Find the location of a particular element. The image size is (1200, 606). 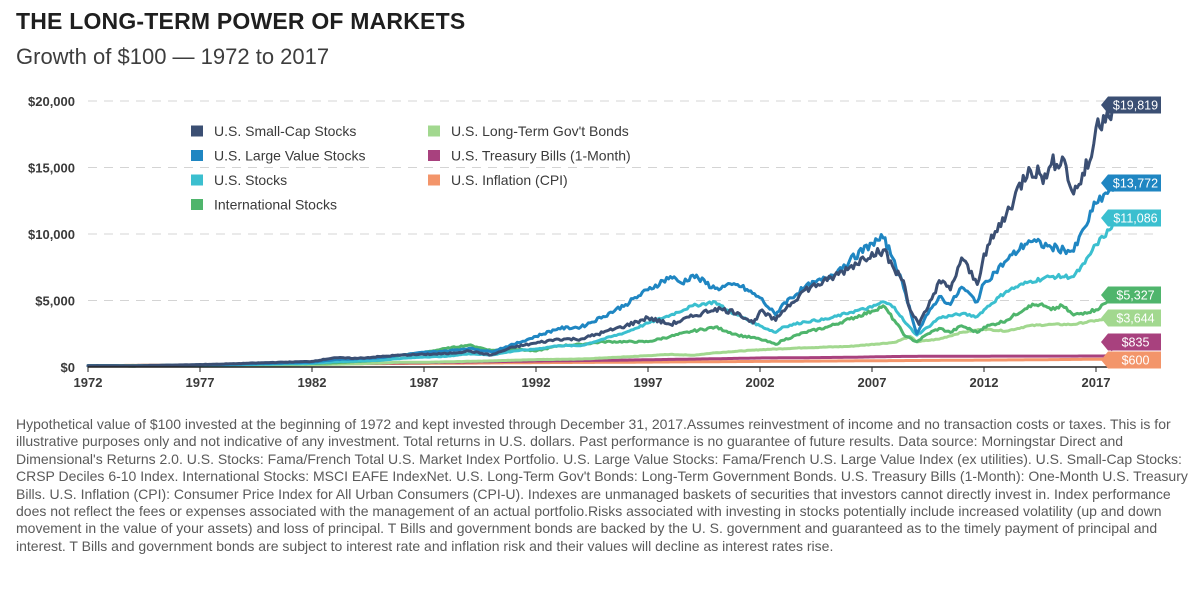

y-tick-label: $20,000 is located at coordinates (51, 101).